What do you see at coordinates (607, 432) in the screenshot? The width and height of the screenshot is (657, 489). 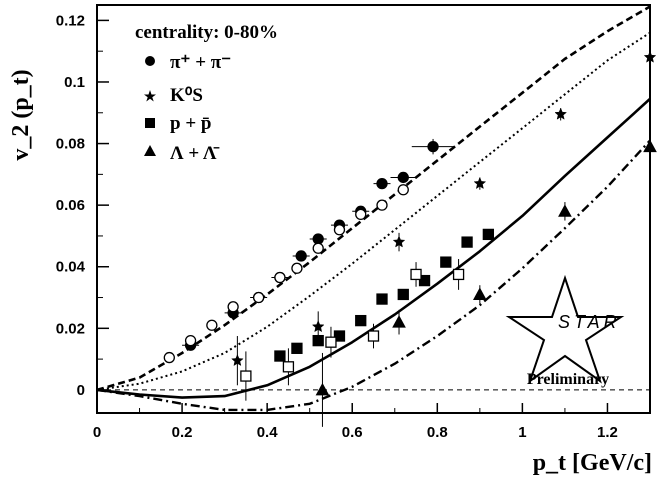 I see `x-tick-label: 1.2` at bounding box center [607, 432].